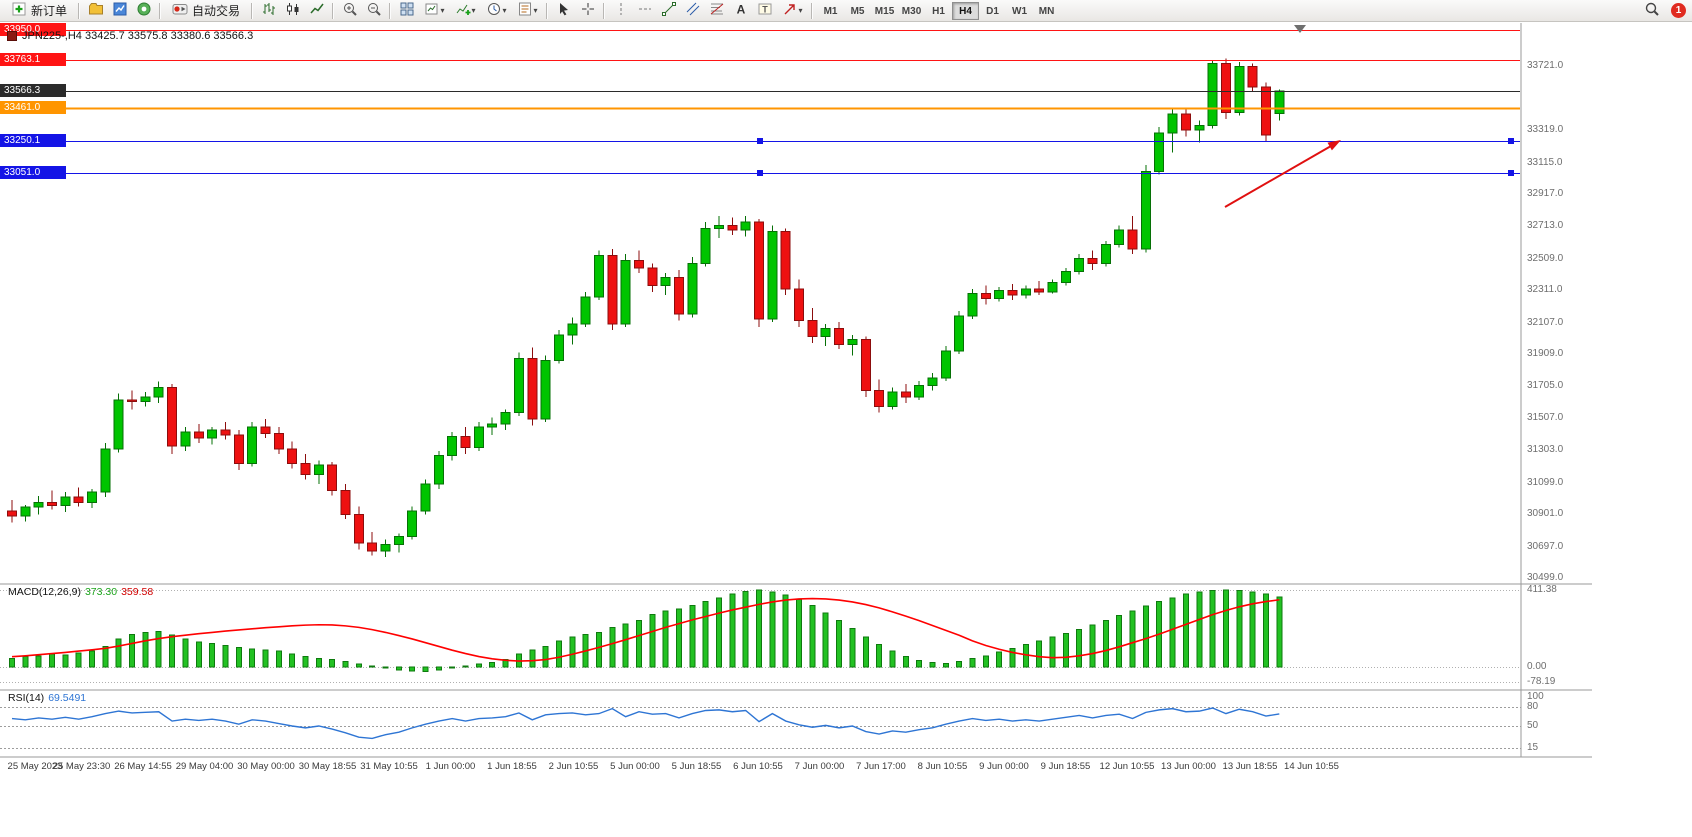  Describe the element at coordinates (620, 10) in the screenshot. I see `vertical-line-button` at that location.